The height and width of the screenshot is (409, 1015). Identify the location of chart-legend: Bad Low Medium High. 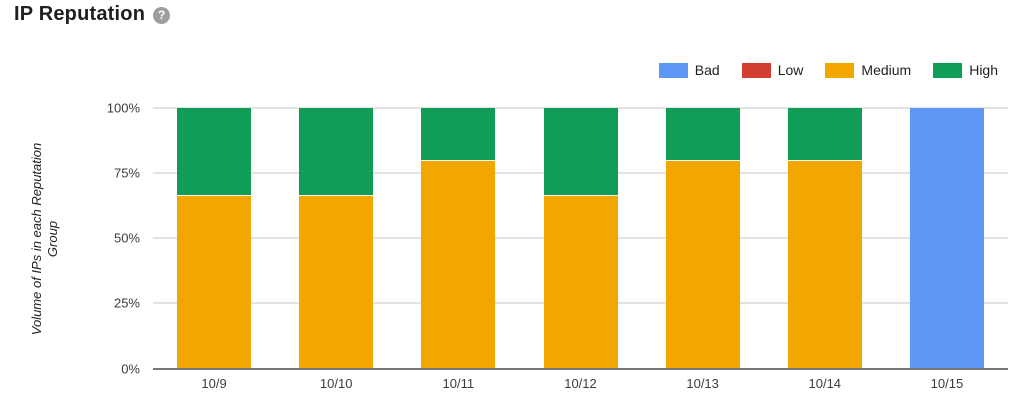
(828, 70).